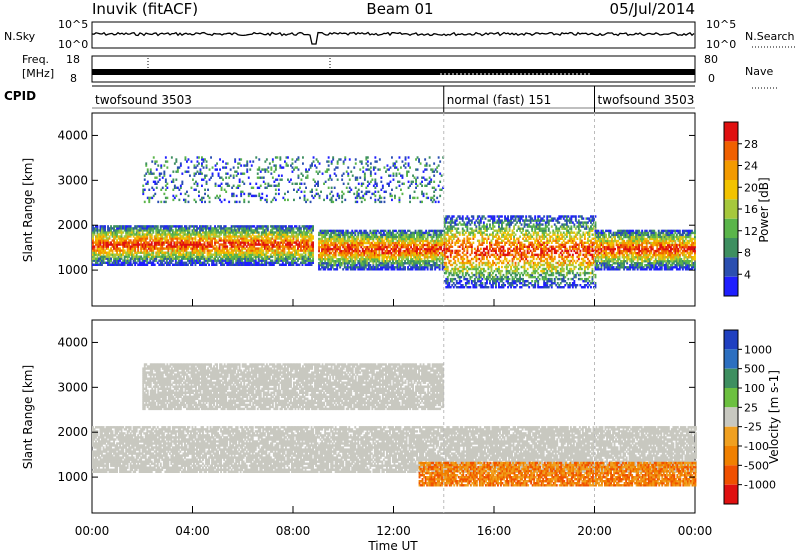  I want to click on nsky-label: N.Sky, so click(20, 36).